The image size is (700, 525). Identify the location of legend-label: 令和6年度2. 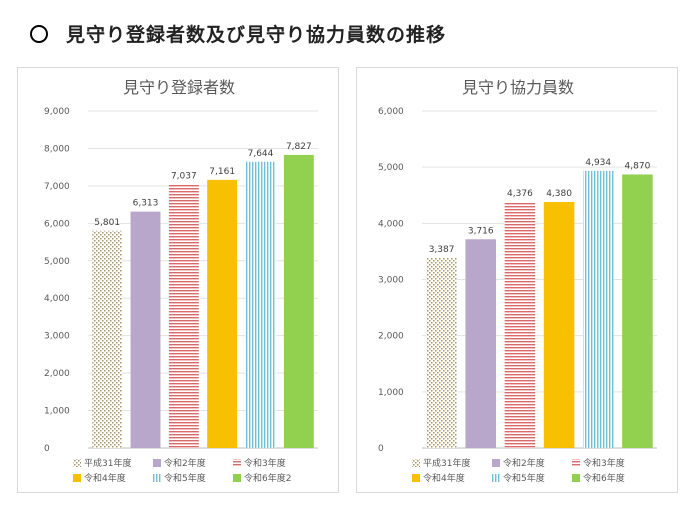
(267, 478).